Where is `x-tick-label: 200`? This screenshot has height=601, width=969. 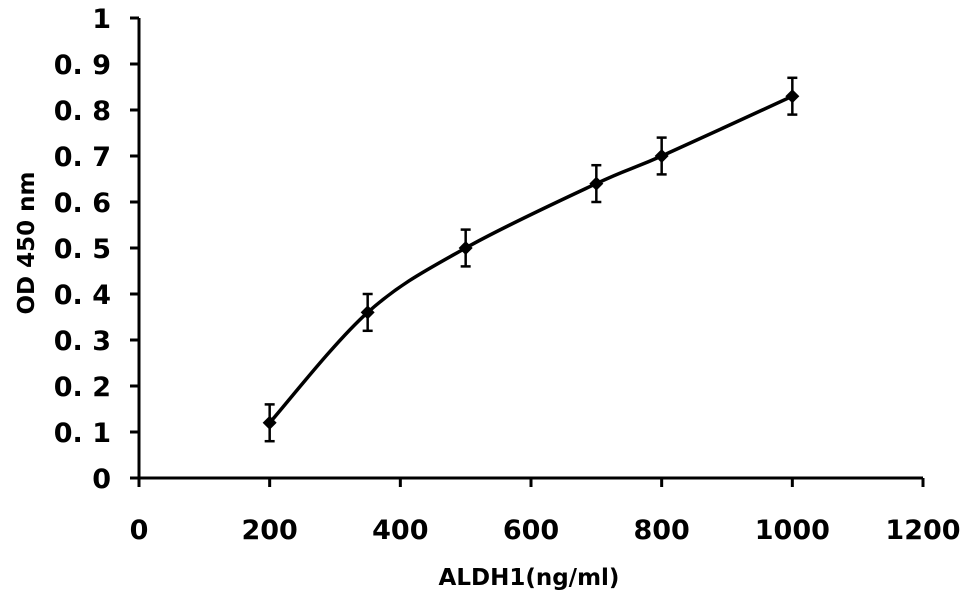
x-tick-label: 200 is located at coordinates (269, 530).